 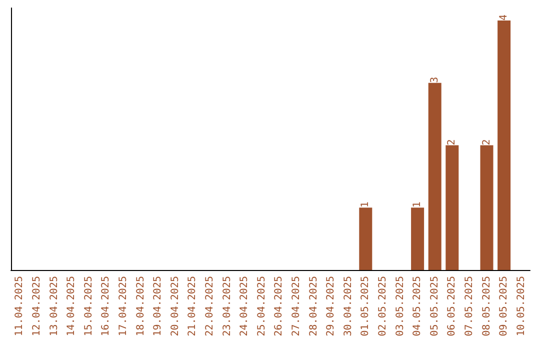 What do you see at coordinates (504, 306) in the screenshot?
I see `x-tick-label: 09.05.2025` at bounding box center [504, 306].